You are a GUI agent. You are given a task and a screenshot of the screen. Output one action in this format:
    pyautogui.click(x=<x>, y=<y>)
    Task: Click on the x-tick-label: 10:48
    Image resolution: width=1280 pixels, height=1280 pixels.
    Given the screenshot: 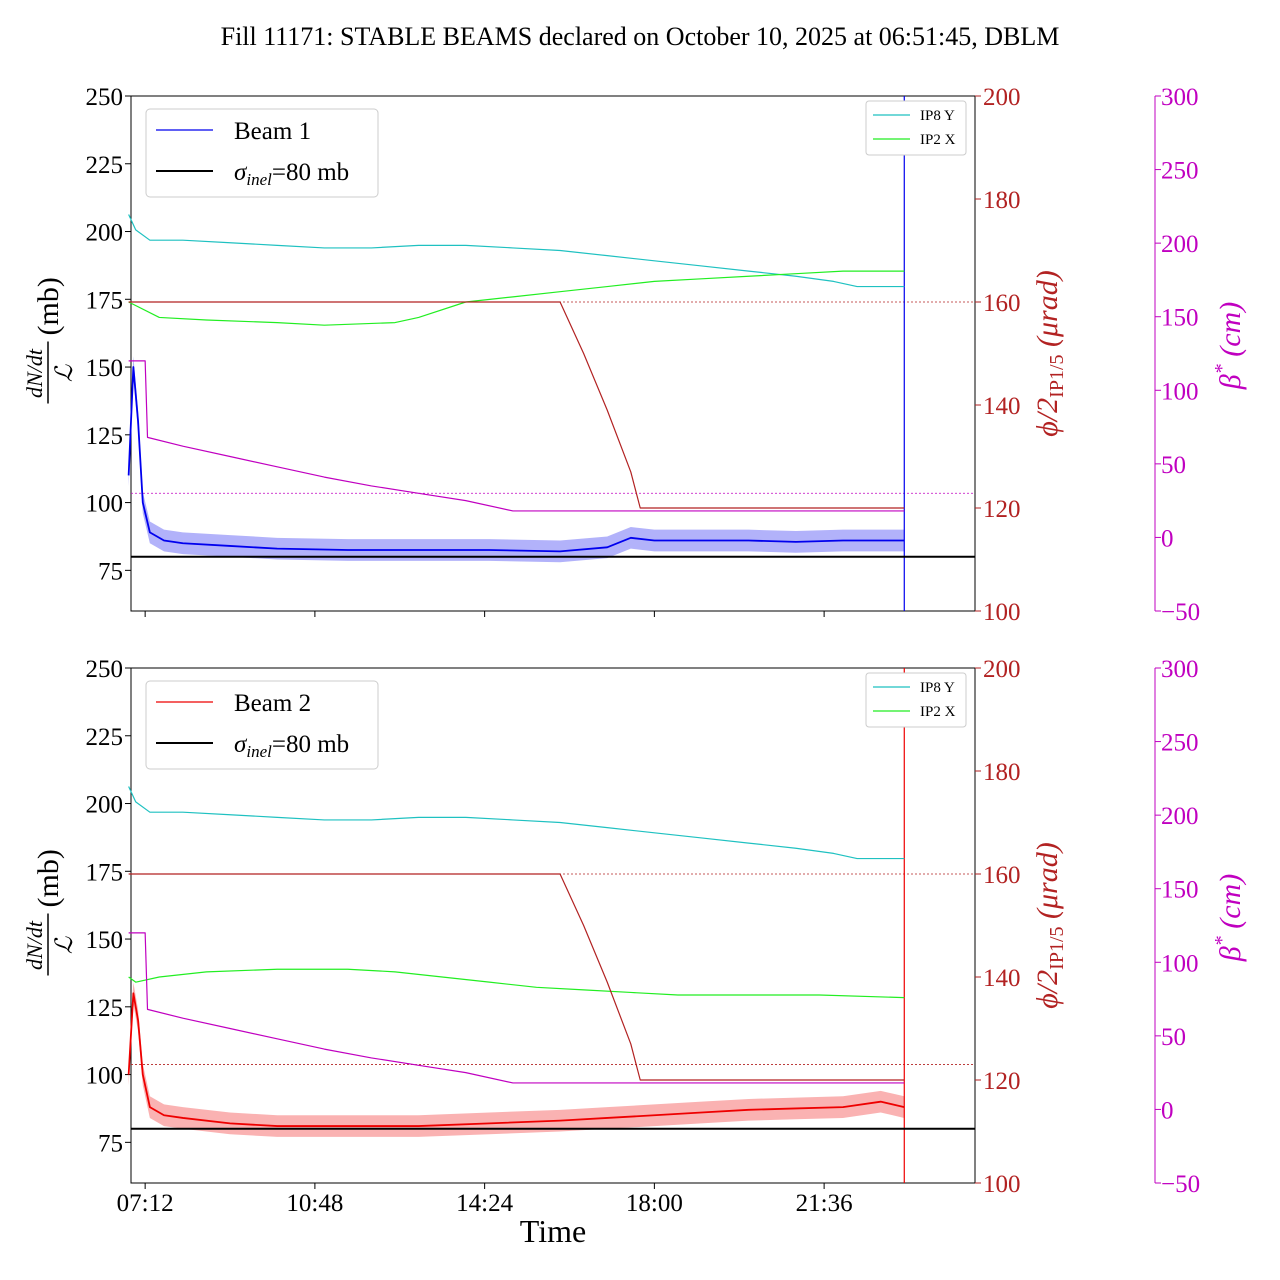 What is the action you would take?
    pyautogui.click(x=314, y=1203)
    